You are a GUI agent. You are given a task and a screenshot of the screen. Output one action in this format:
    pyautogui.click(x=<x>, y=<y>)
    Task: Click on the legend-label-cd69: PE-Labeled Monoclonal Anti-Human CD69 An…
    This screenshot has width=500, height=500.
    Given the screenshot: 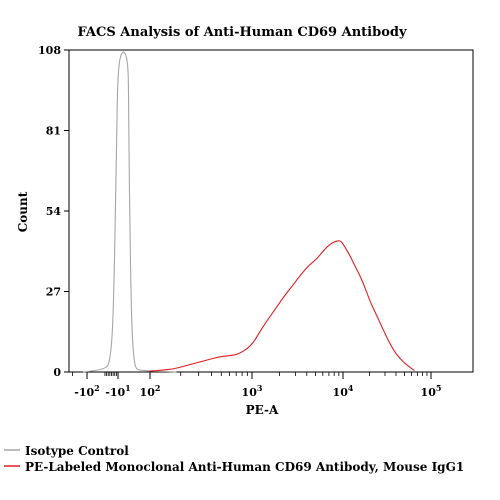 What is the action you would take?
    pyautogui.click(x=244, y=467)
    